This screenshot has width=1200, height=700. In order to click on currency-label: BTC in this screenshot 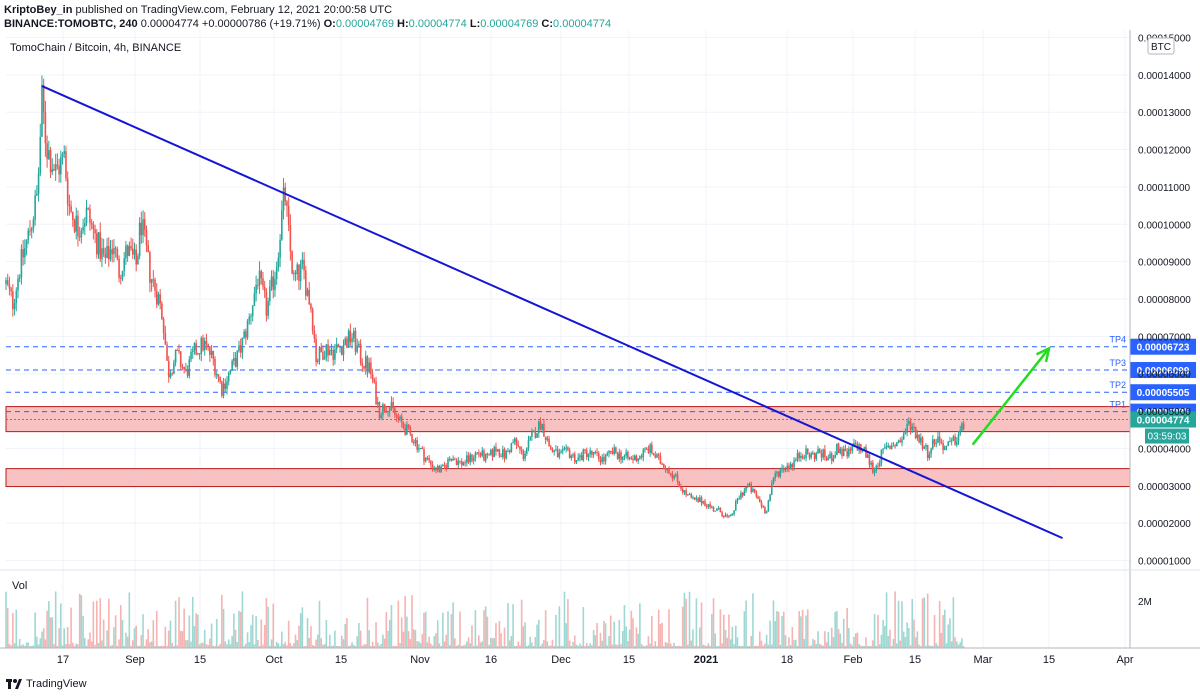, I will do `click(1161, 47)`.